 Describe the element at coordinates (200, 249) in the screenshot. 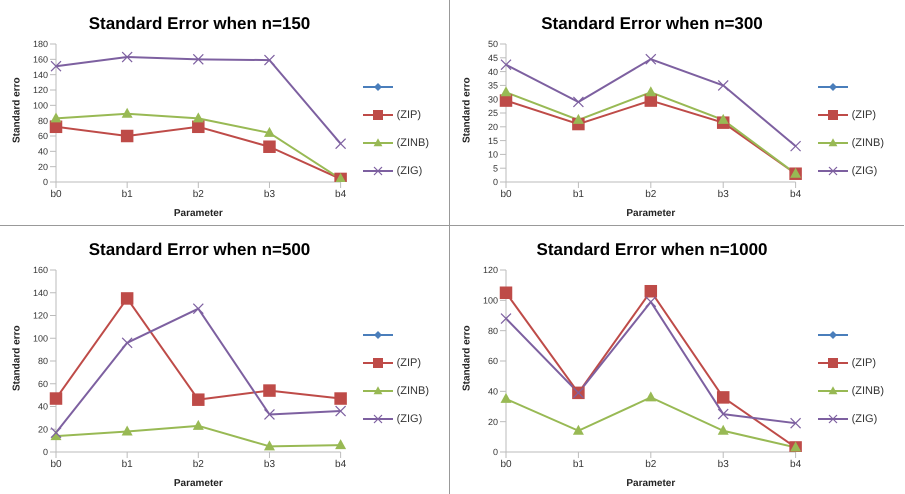

I see `chart-title: Standard Error when n=500` at that location.